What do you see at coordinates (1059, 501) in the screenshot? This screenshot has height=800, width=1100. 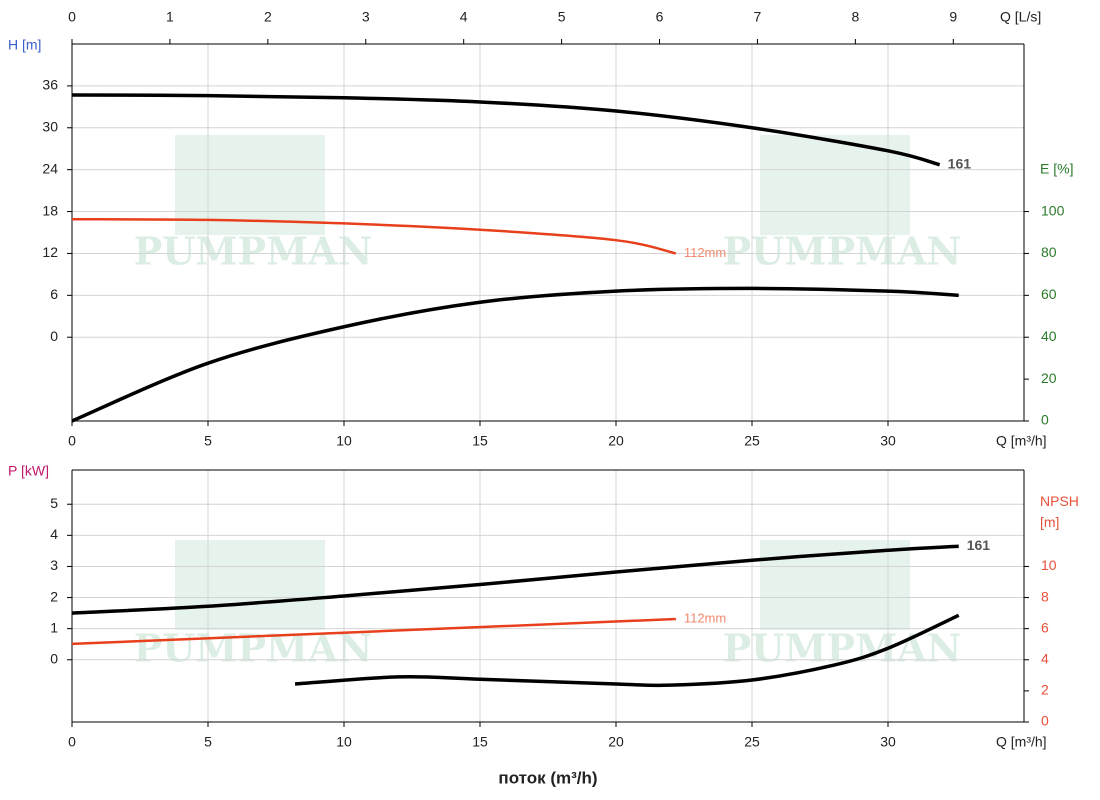 I see `y2-axis-label: NPSH` at bounding box center [1059, 501].